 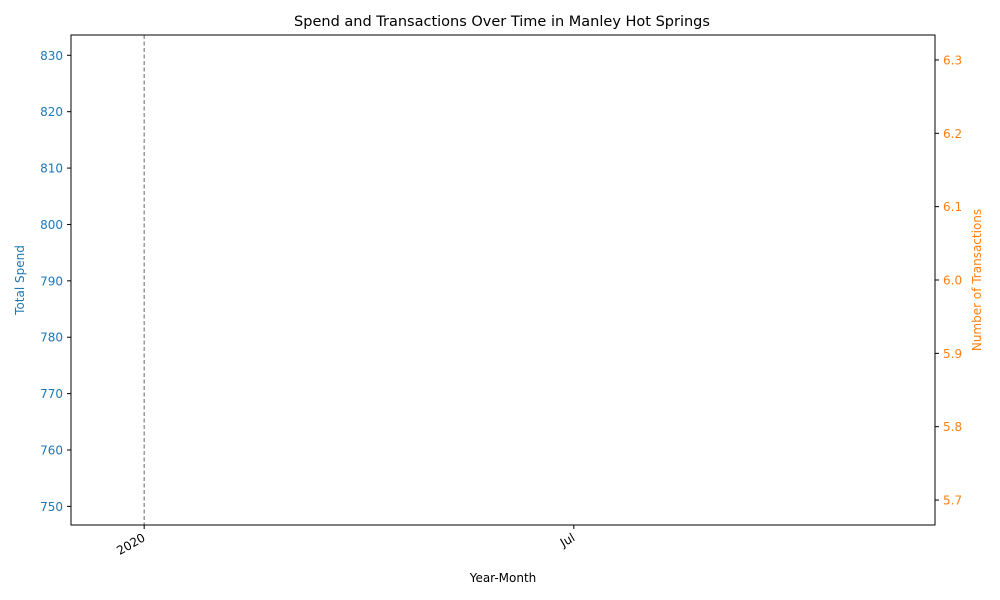 I want to click on left-y-axis: 750 760 770 780 790 800 810 820 830, so click(x=55, y=281).